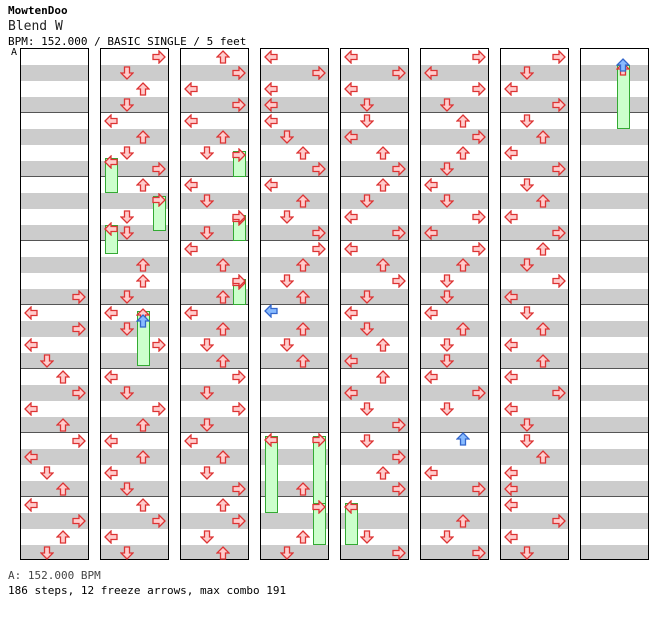 The width and height of the screenshot is (672, 620). Describe the element at coordinates (271, 474) in the screenshot. I see `freeze-arrow-left` at that location.